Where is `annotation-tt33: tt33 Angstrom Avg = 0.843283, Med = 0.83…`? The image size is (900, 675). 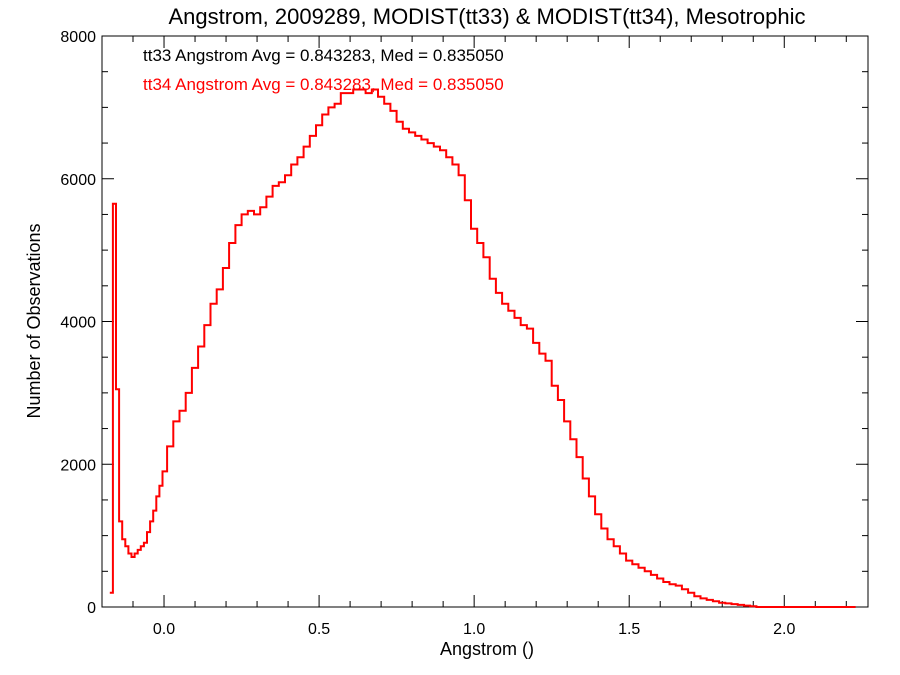 annotation-tt33: tt33 Angstrom Avg = 0.843283, Med = 0.83… is located at coordinates (323, 55).